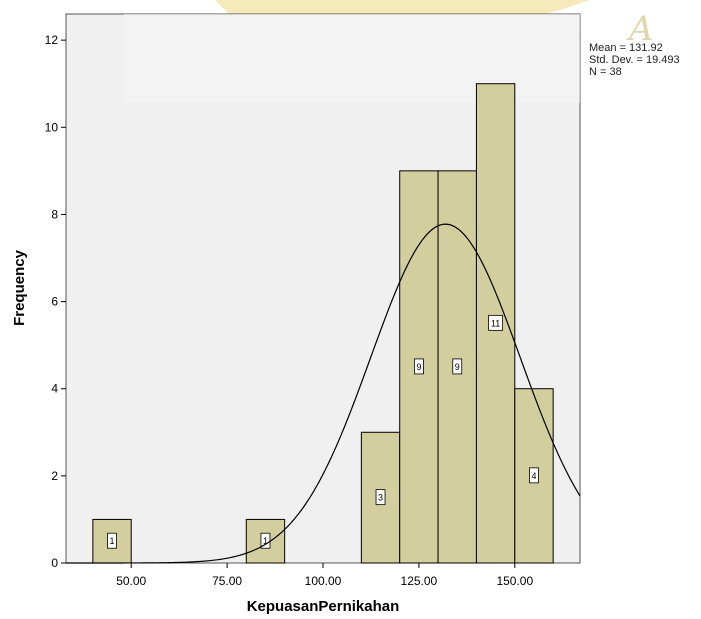 Image resolution: width=701 pixels, height=619 pixels. I want to click on histogram-bar, so click(380, 497).